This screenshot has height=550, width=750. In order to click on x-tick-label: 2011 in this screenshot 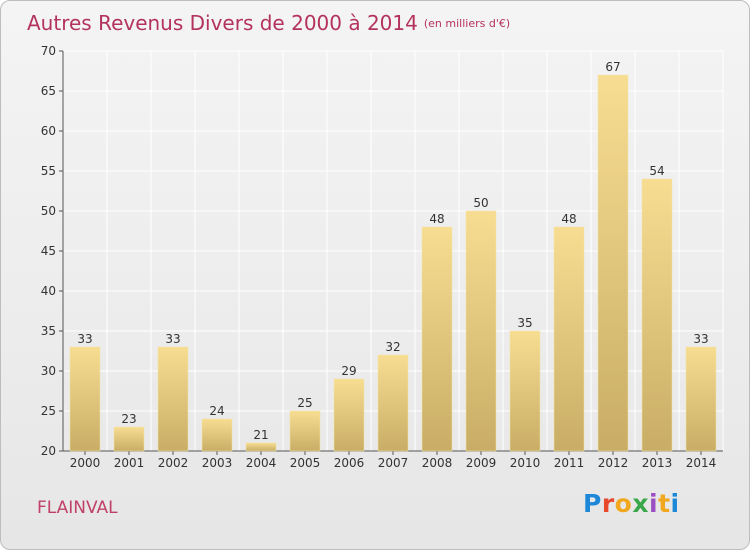, I will do `click(569, 463)`.